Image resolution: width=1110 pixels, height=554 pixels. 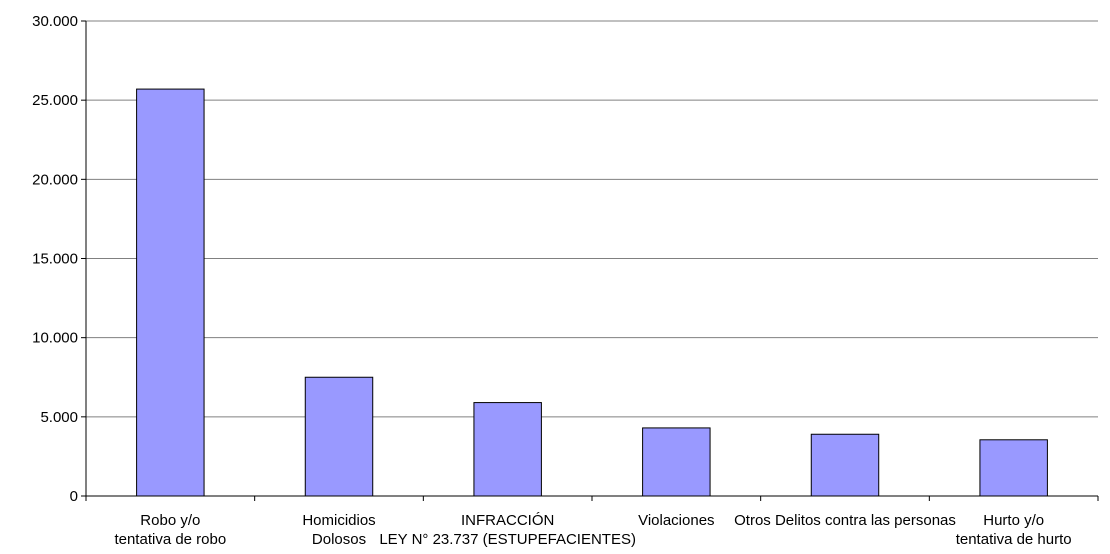 What do you see at coordinates (507, 520) in the screenshot?
I see `x-tick-label: INFRACCIÓN` at bounding box center [507, 520].